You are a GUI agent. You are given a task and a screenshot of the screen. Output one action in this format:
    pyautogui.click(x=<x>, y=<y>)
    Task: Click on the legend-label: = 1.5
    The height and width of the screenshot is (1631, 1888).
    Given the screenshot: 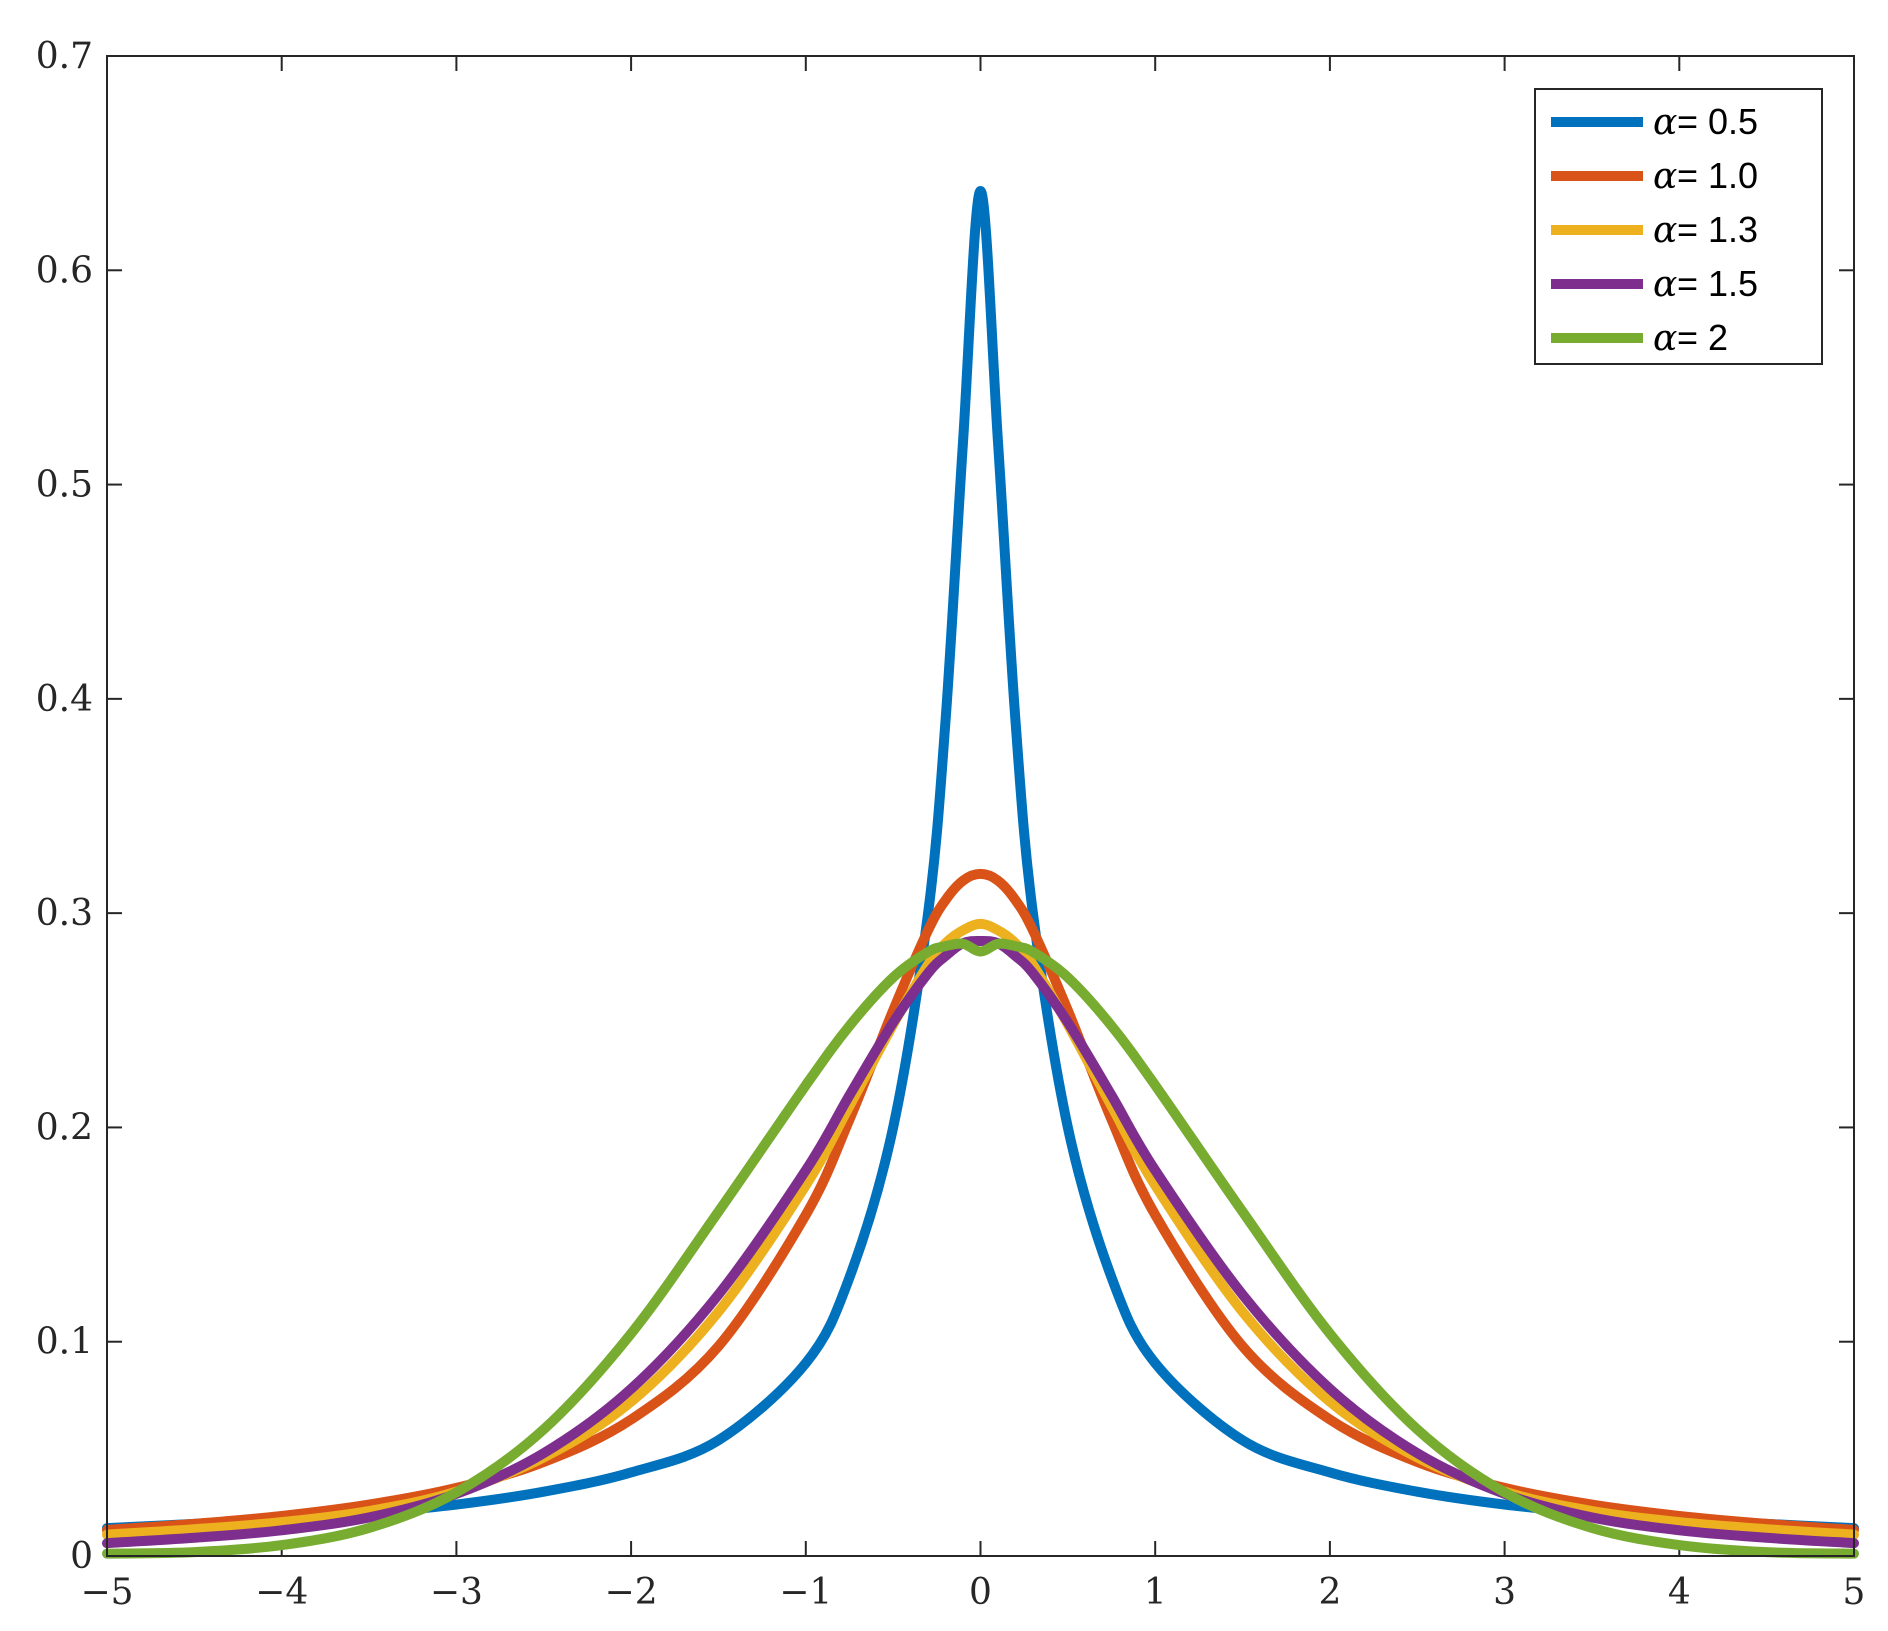 What is the action you would take?
    pyautogui.click(x=1717, y=283)
    